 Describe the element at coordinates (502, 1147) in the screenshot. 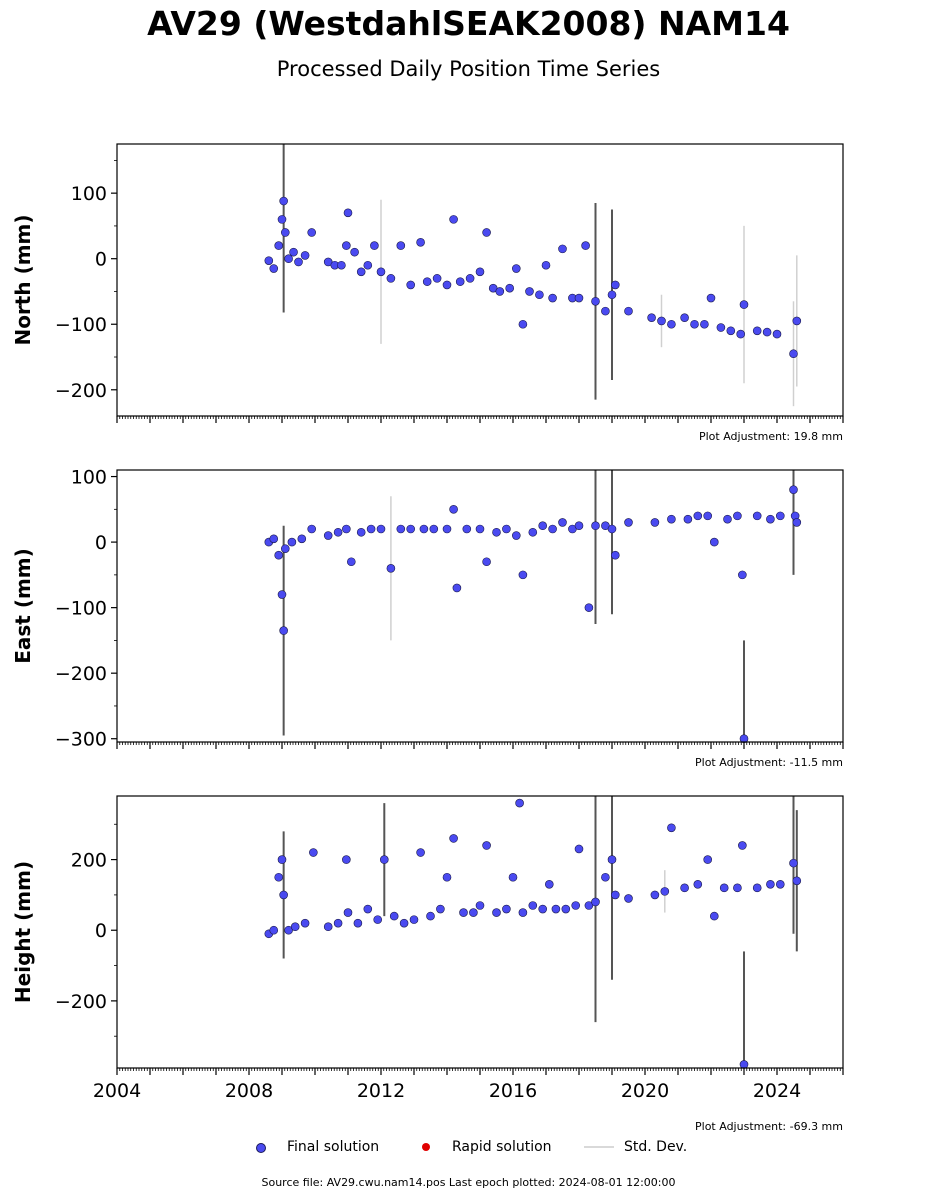

I see `legend-label-rapid: Rapid solution` at that location.